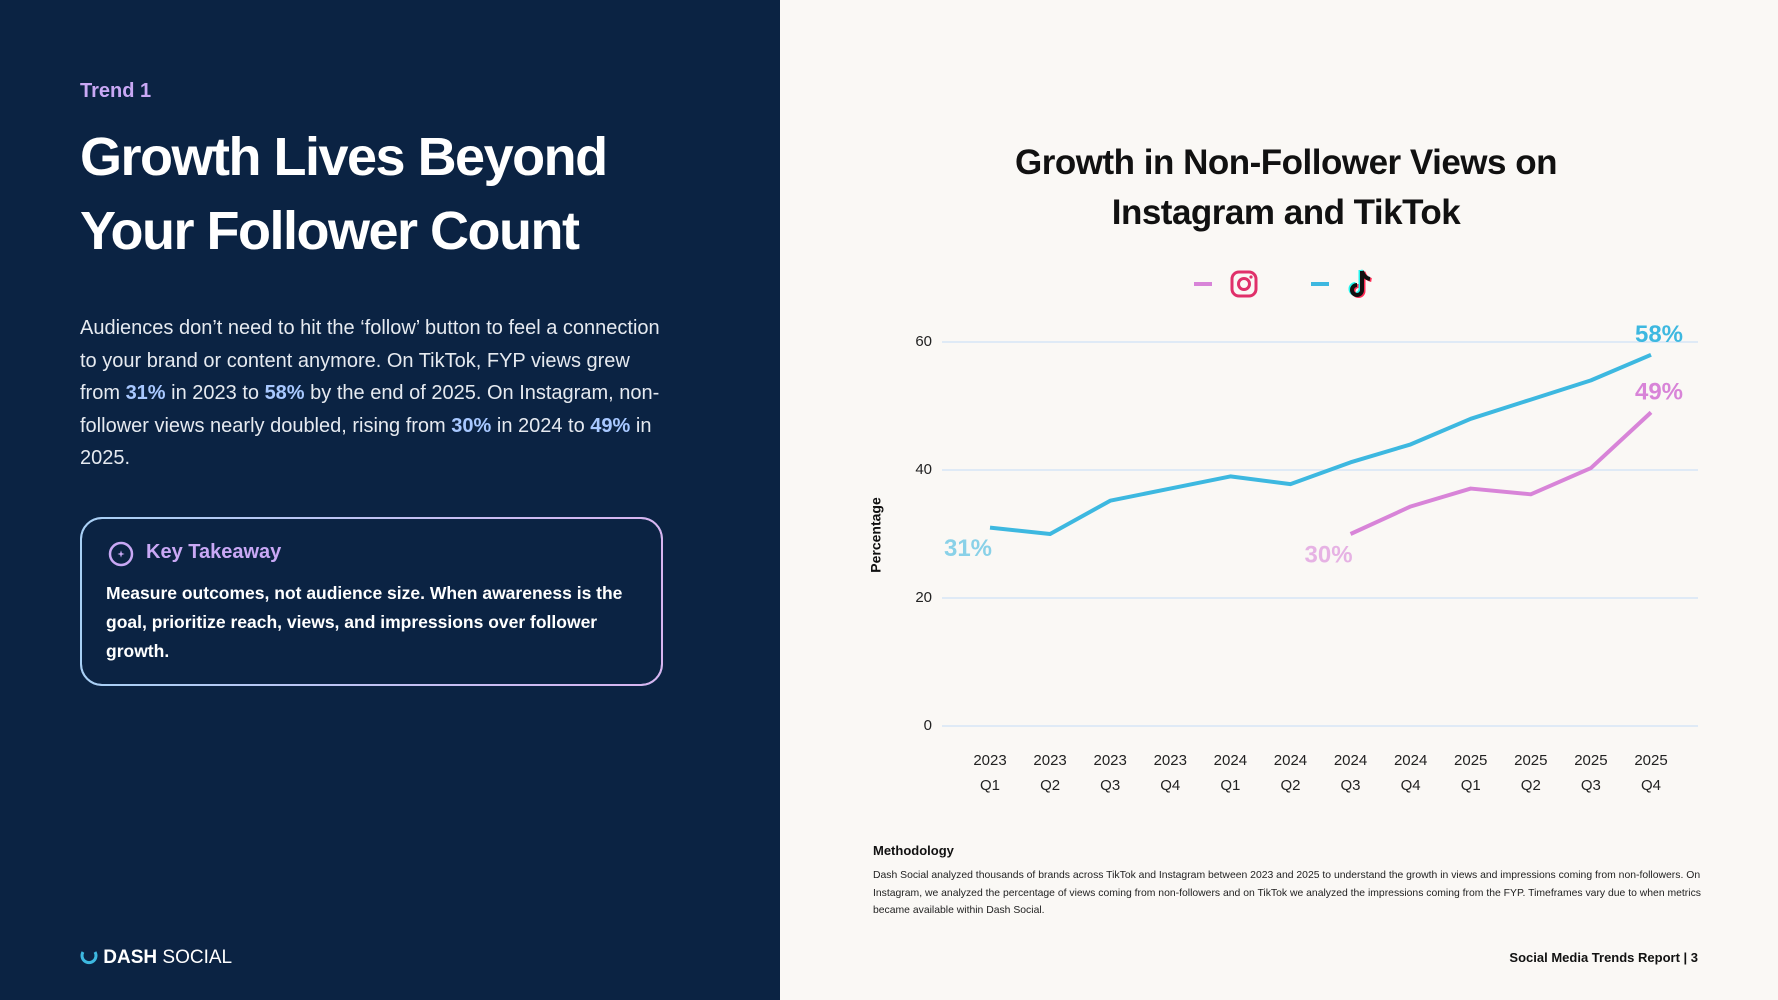  What do you see at coordinates (1651, 773) in the screenshot?
I see `x-tick-label: 2025 Q4` at bounding box center [1651, 773].